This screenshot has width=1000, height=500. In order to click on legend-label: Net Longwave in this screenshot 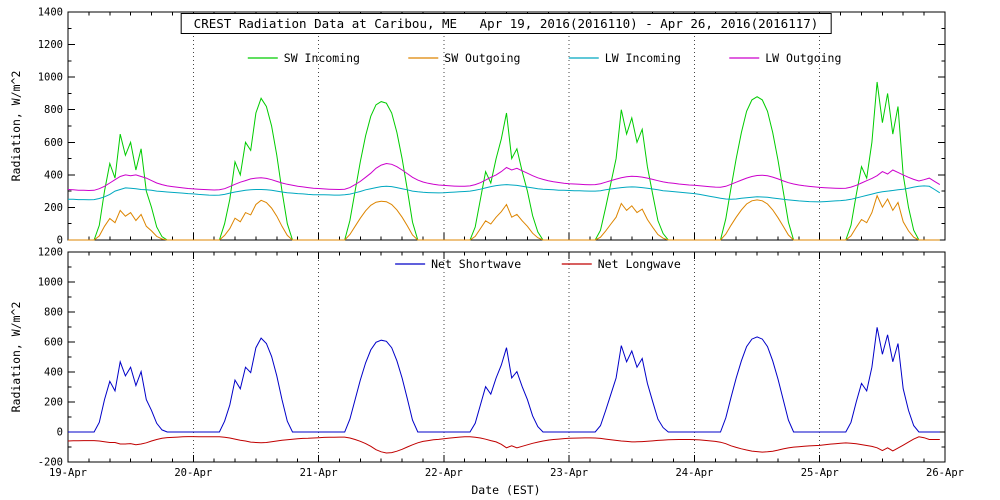, I will do `click(639, 264)`.